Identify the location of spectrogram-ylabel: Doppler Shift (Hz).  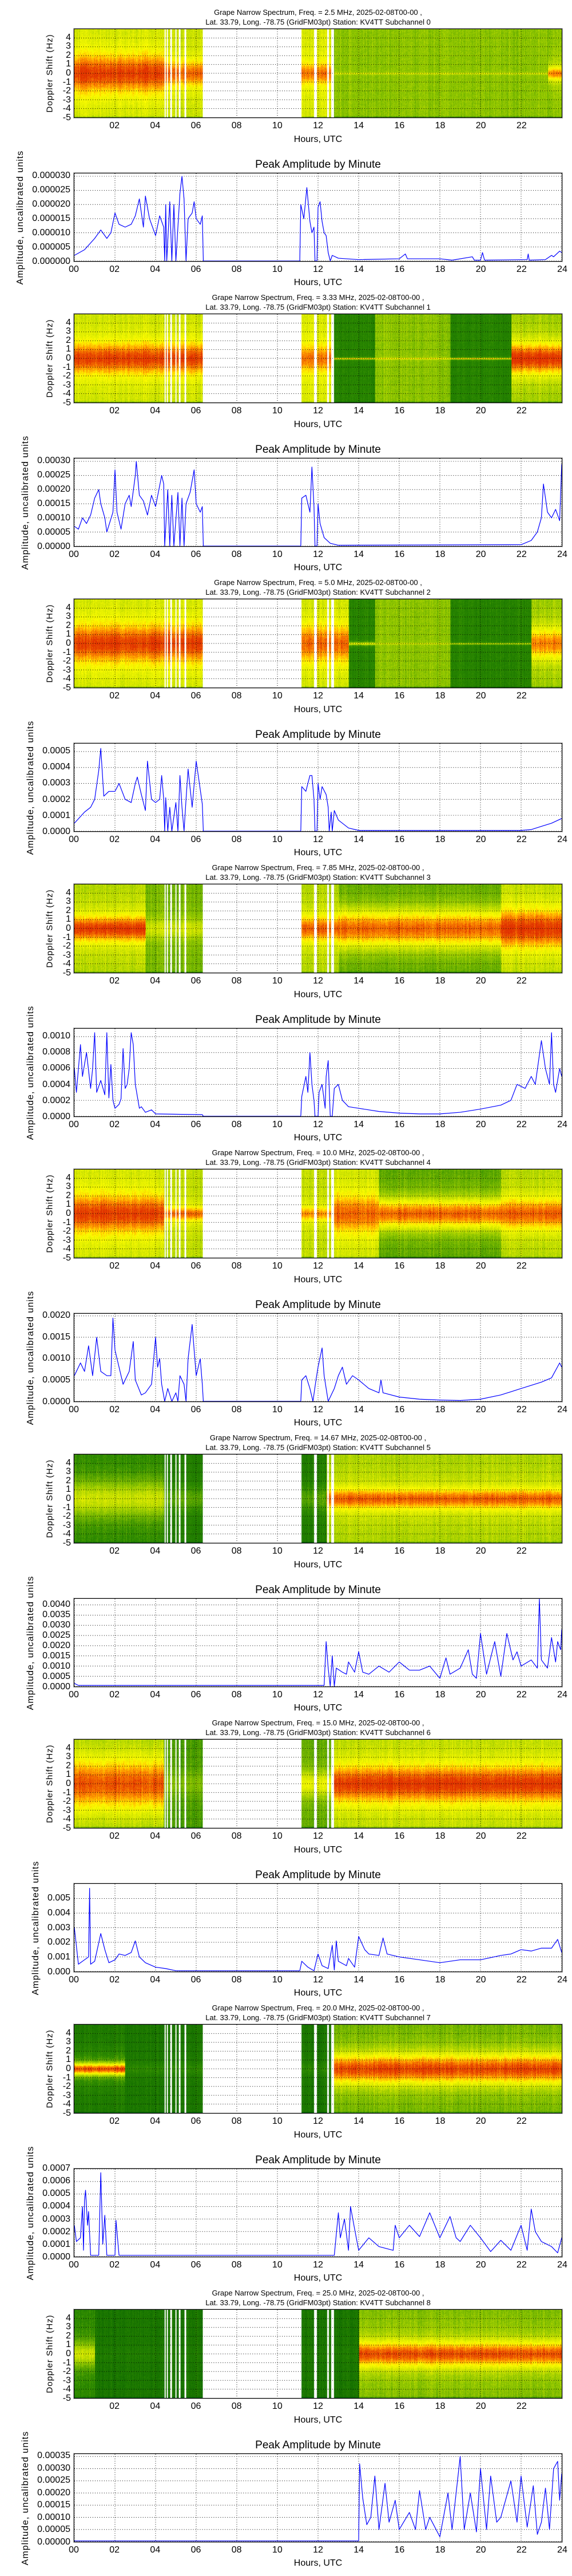
(50, 73).